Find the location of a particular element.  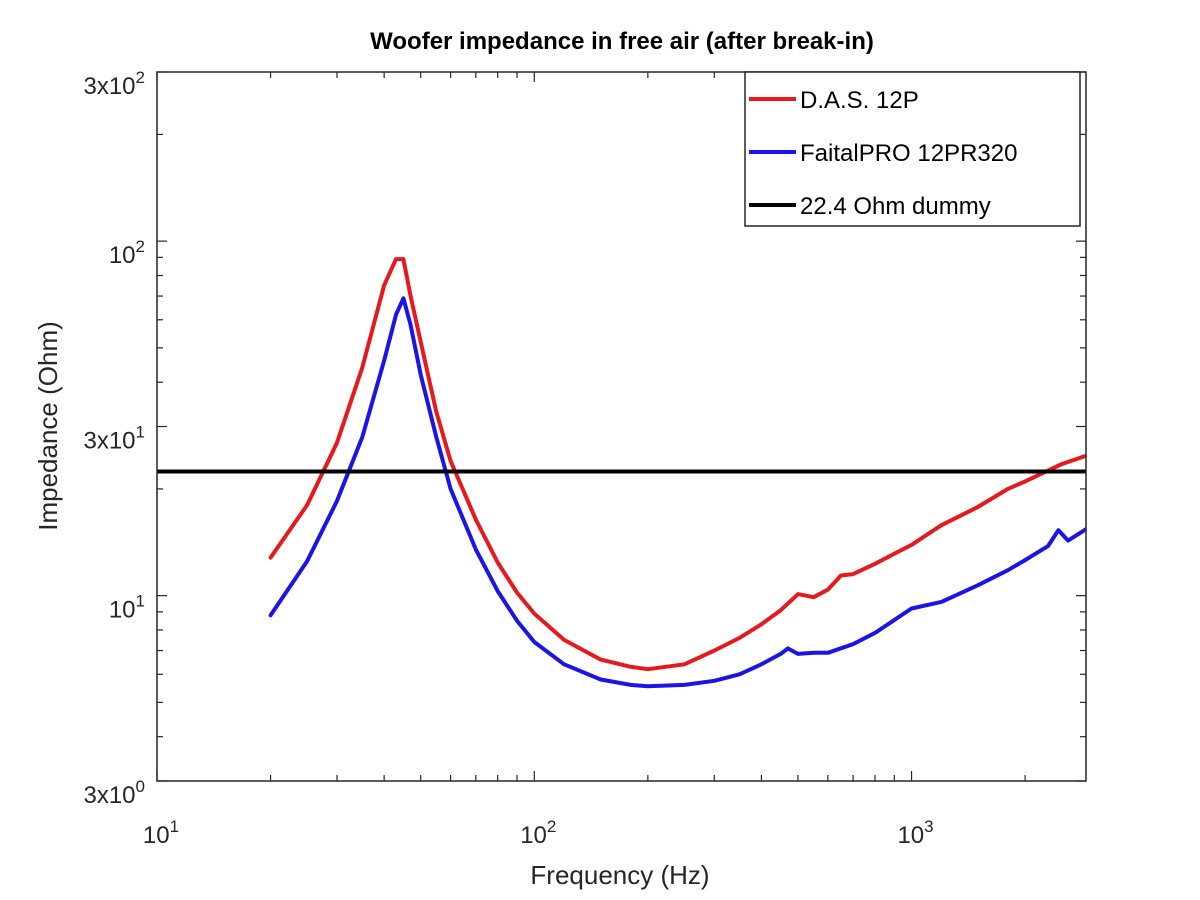

y-tick-label: 3x10¹ is located at coordinates (114, 439).